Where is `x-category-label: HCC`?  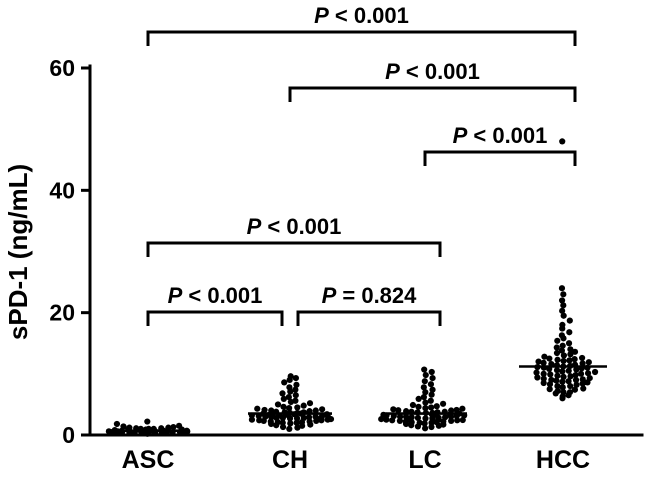 x-category-label: HCC is located at coordinates (563, 460).